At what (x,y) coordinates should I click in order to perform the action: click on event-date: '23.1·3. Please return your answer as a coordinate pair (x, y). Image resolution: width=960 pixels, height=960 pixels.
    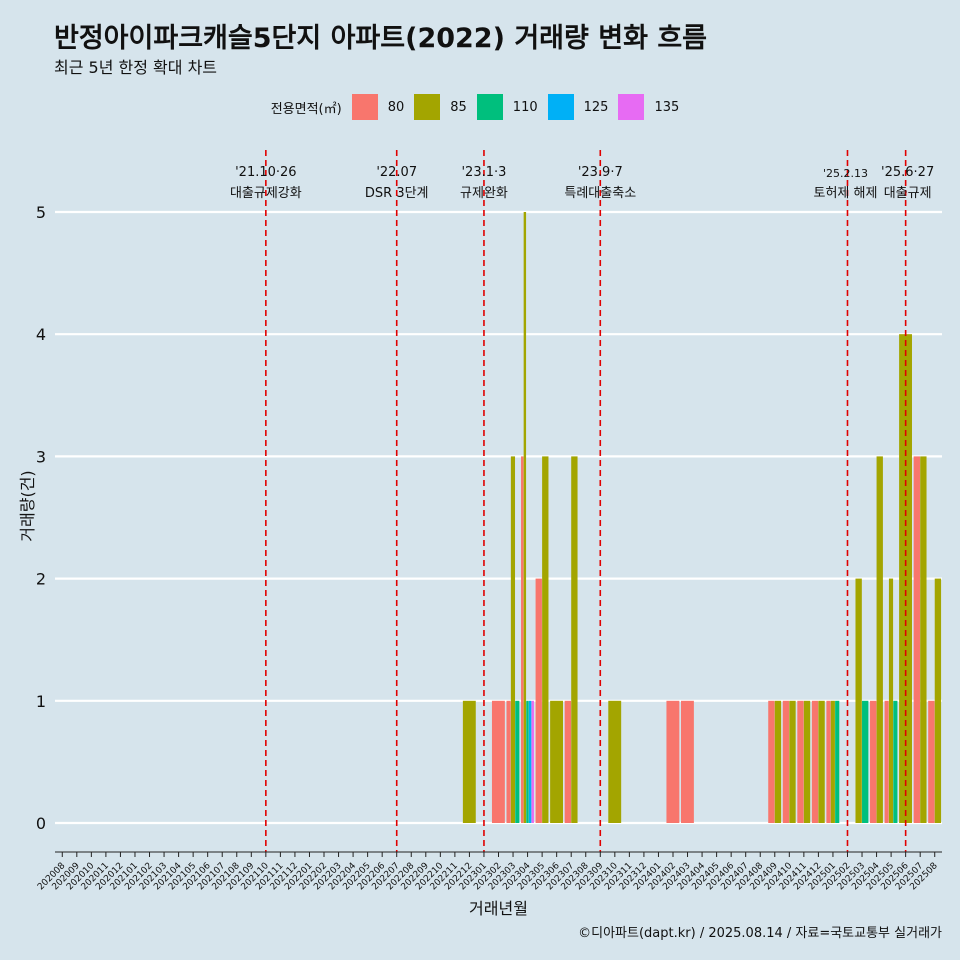
    Looking at the image, I should click on (483, 172).